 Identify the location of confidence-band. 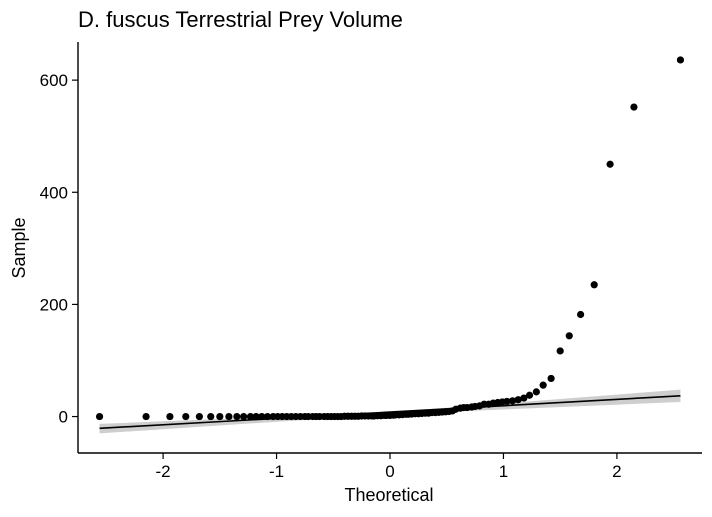
(390, 411).